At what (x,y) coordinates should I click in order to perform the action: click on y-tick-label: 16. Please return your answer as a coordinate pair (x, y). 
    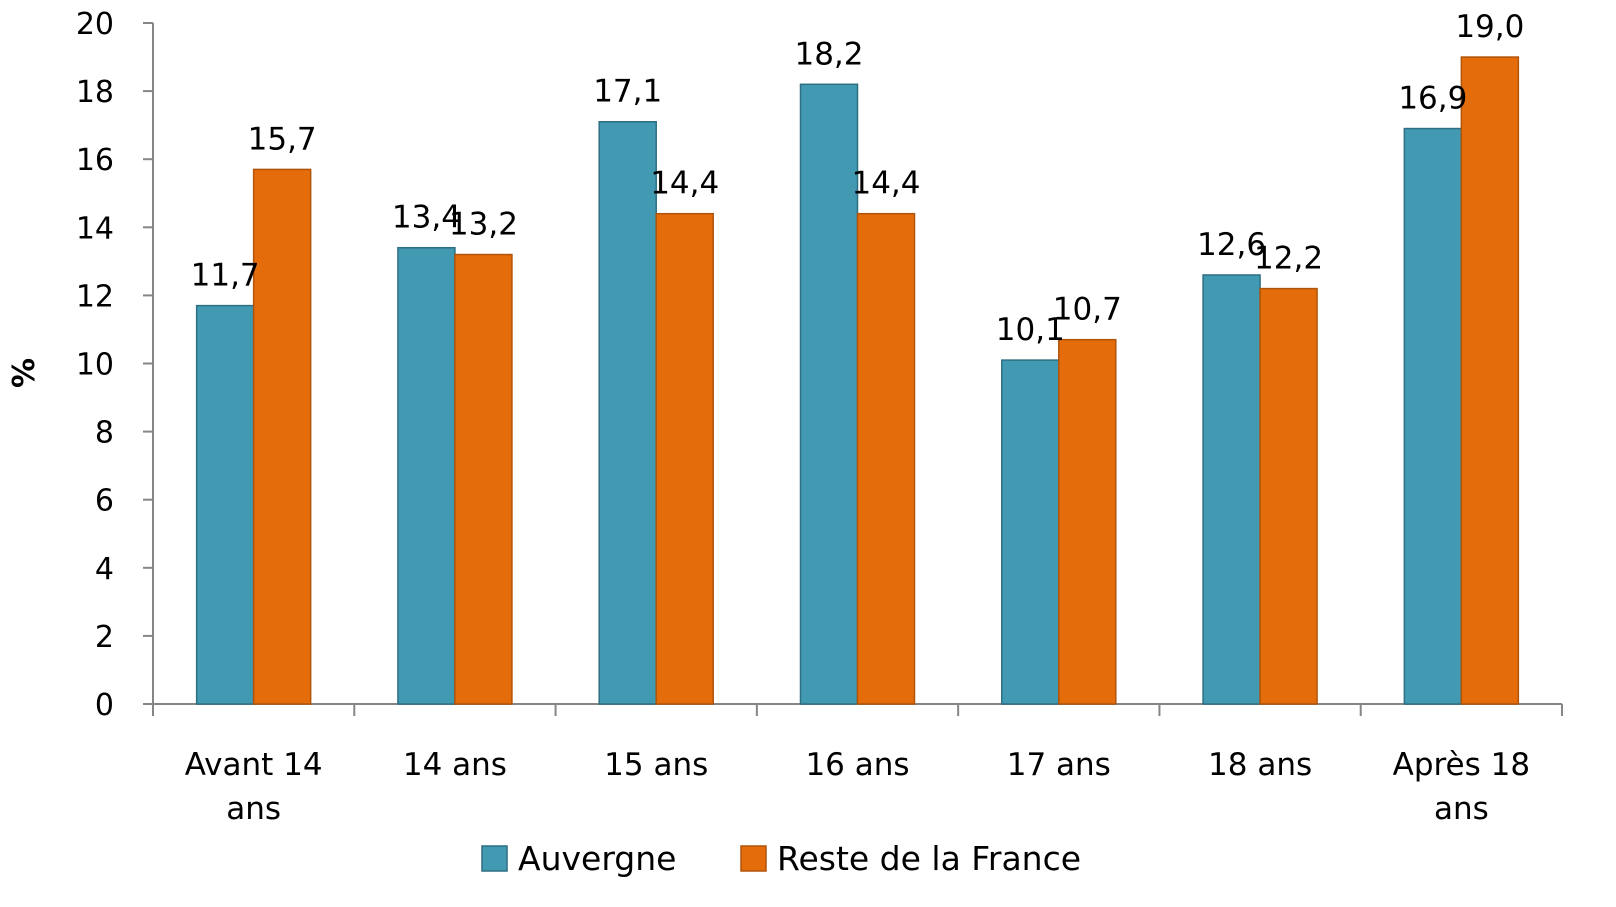
    Looking at the image, I should click on (95, 160).